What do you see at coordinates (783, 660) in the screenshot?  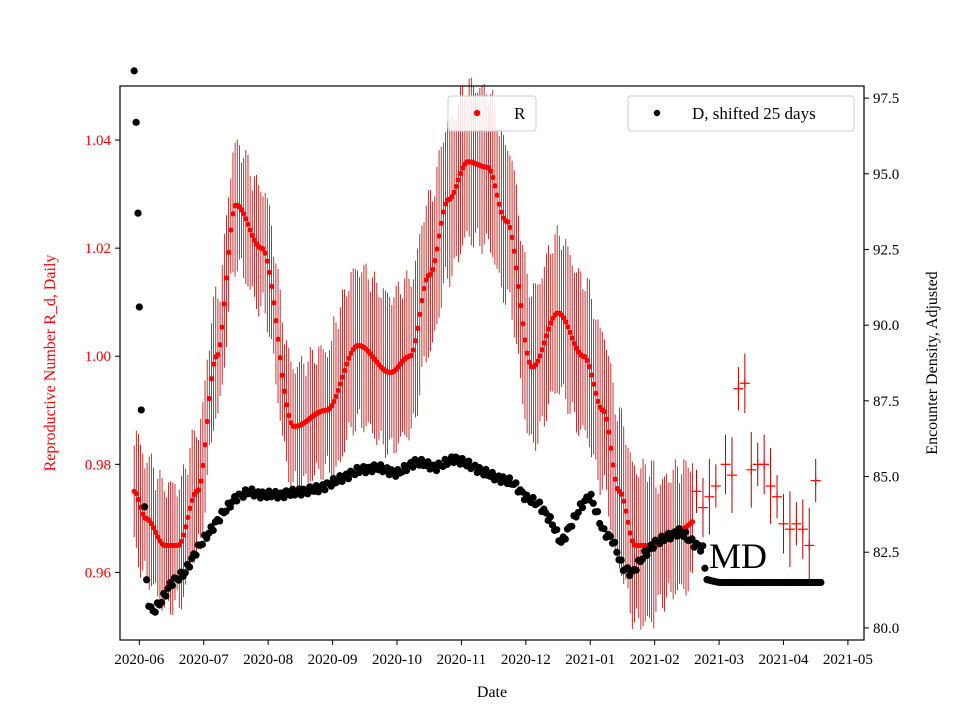 I see `x-tick-label: 2021-04` at bounding box center [783, 660].